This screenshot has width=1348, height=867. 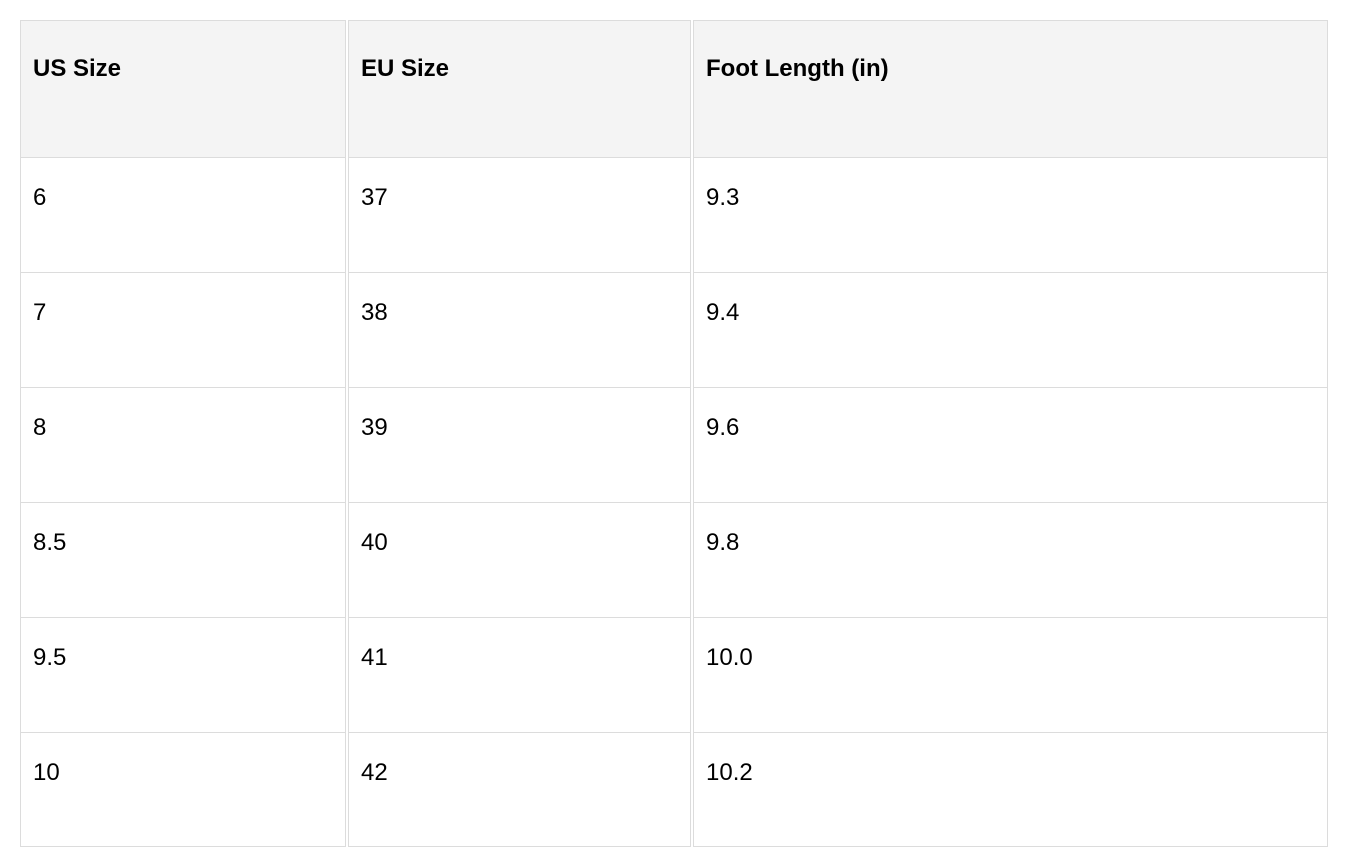 I want to click on cell-eu-size: 40, so click(x=519, y=559).